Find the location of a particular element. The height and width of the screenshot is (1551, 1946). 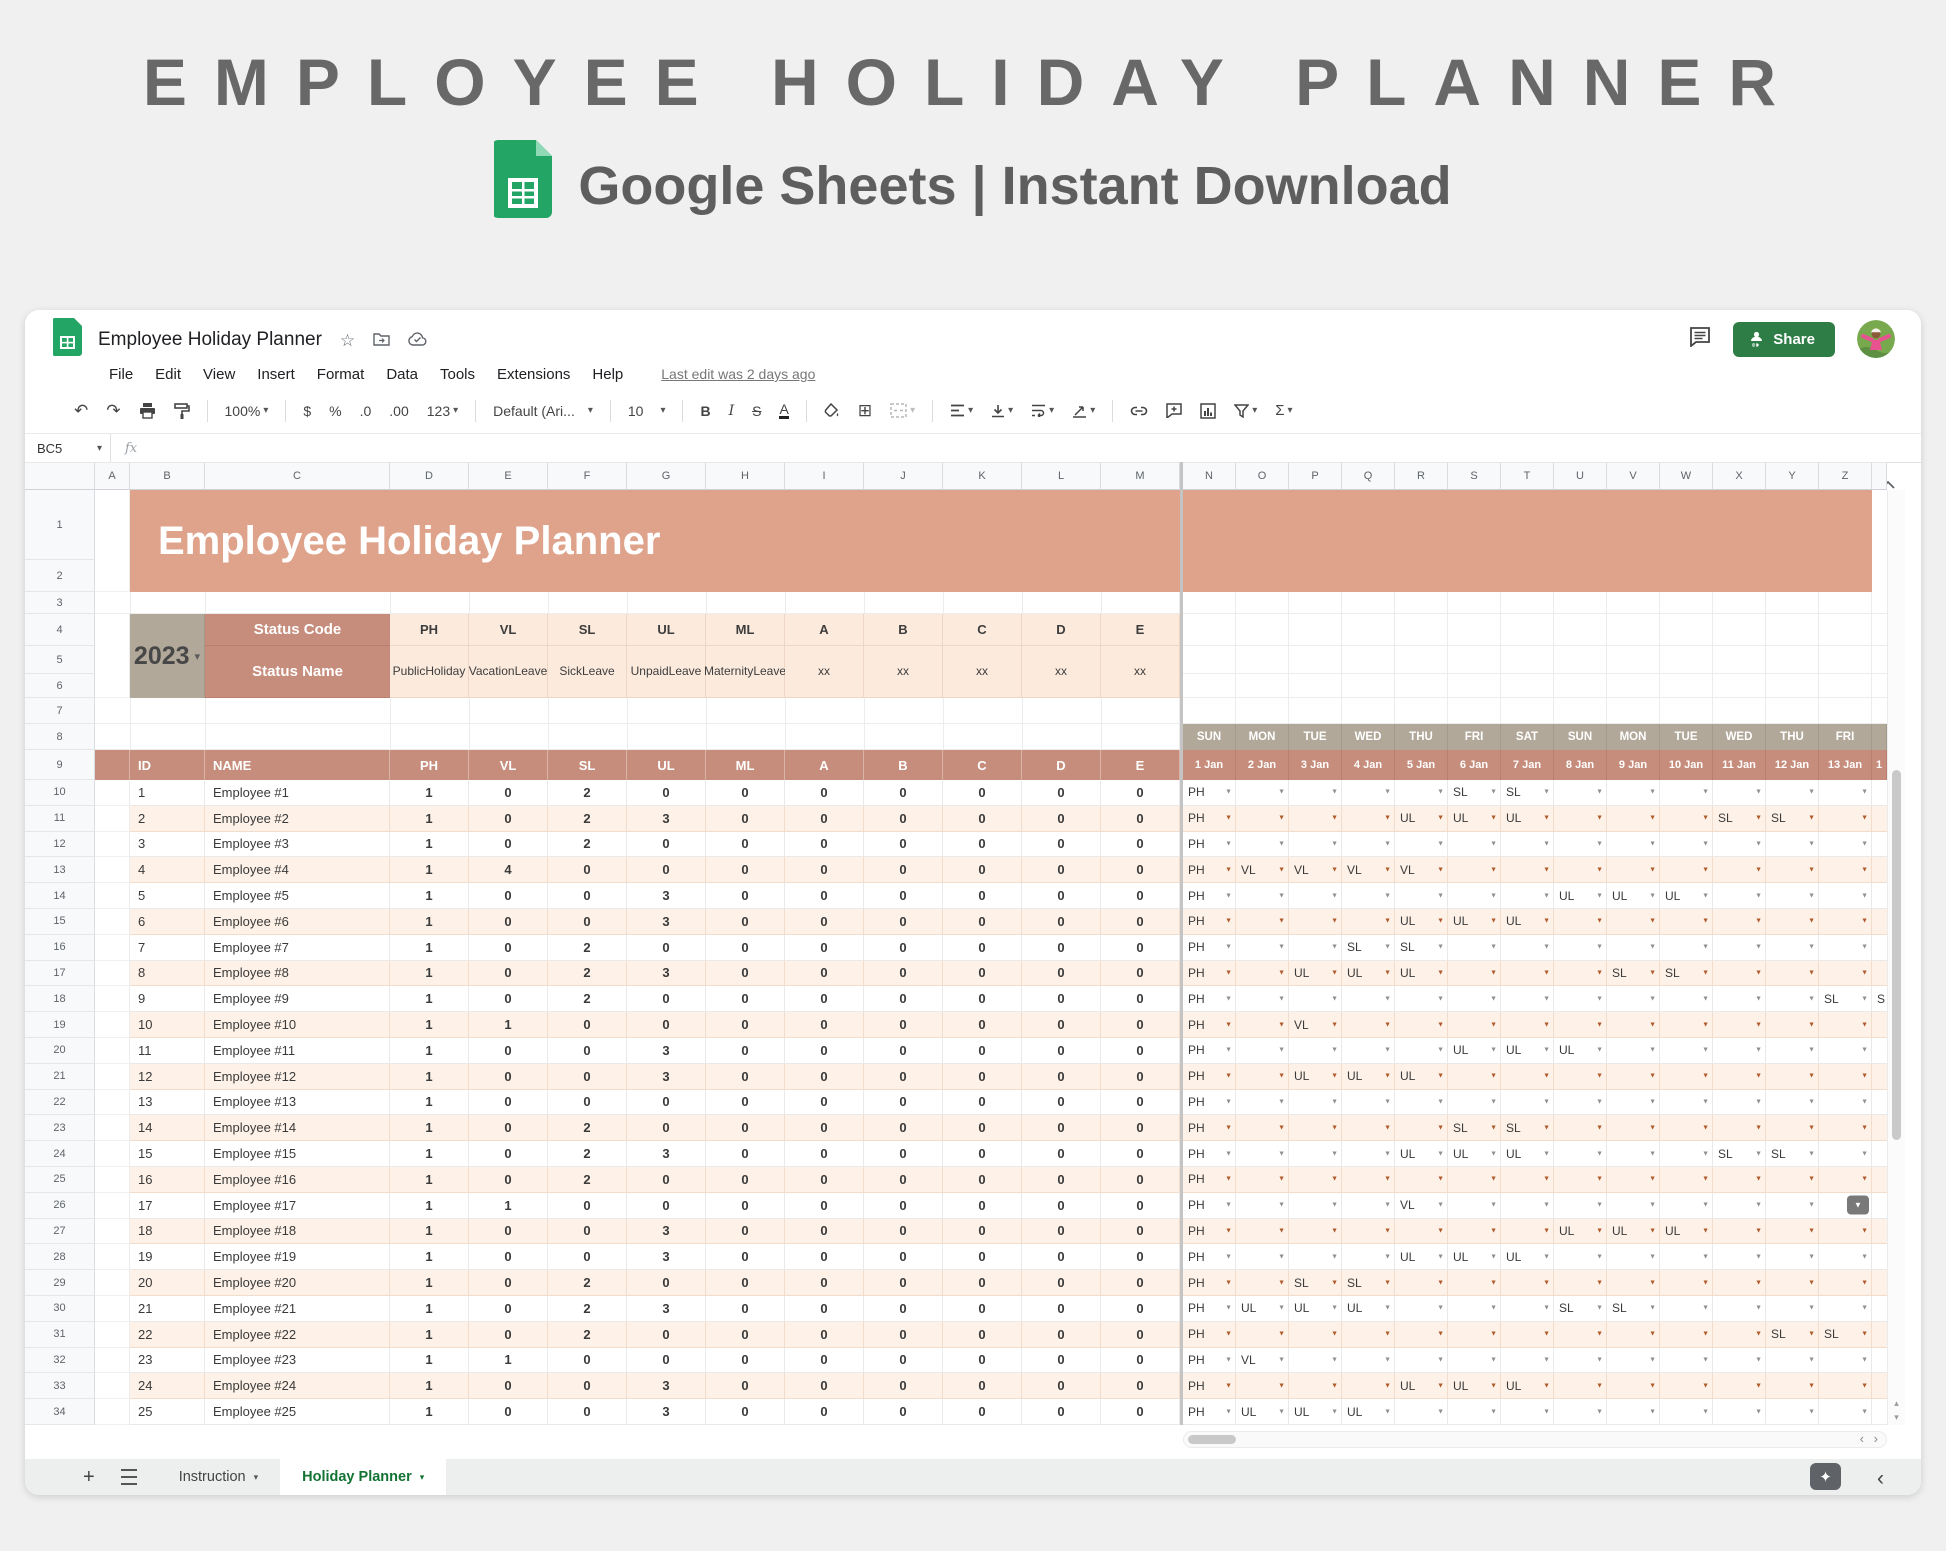

employee-name-cell: Employee #13 is located at coordinates (297, 1102).